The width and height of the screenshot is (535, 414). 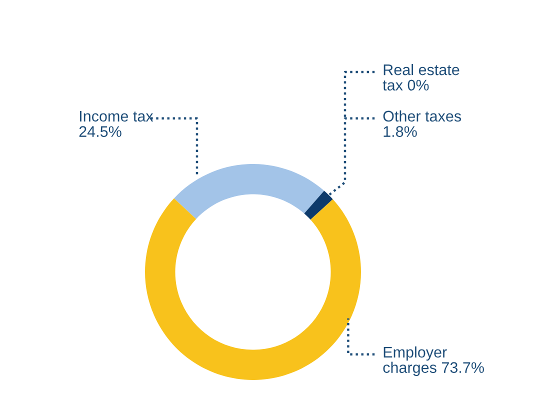 What do you see at coordinates (422, 116) in the screenshot?
I see `slice-label: Other taxes` at bounding box center [422, 116].